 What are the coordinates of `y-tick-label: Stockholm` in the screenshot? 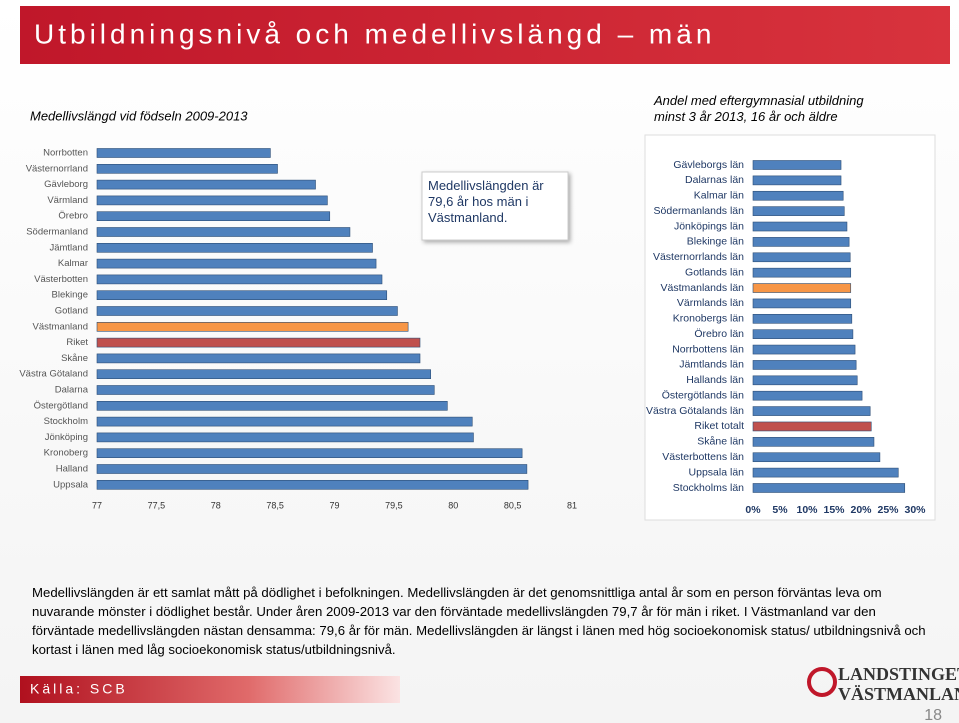 It's located at (66, 421).